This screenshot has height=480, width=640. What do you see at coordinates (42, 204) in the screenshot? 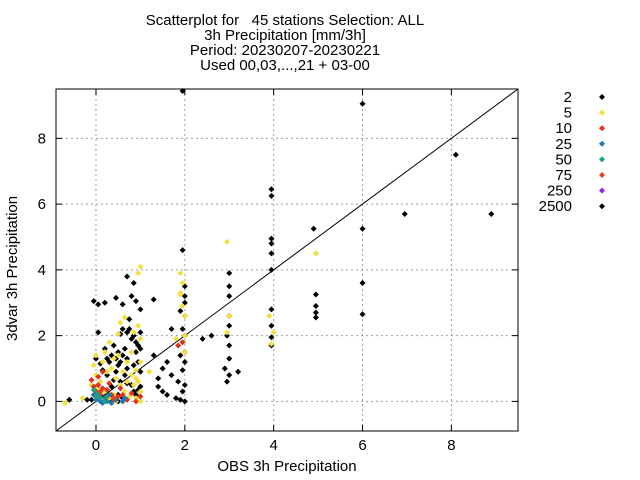
I see `y-tick-label: 6` at bounding box center [42, 204].